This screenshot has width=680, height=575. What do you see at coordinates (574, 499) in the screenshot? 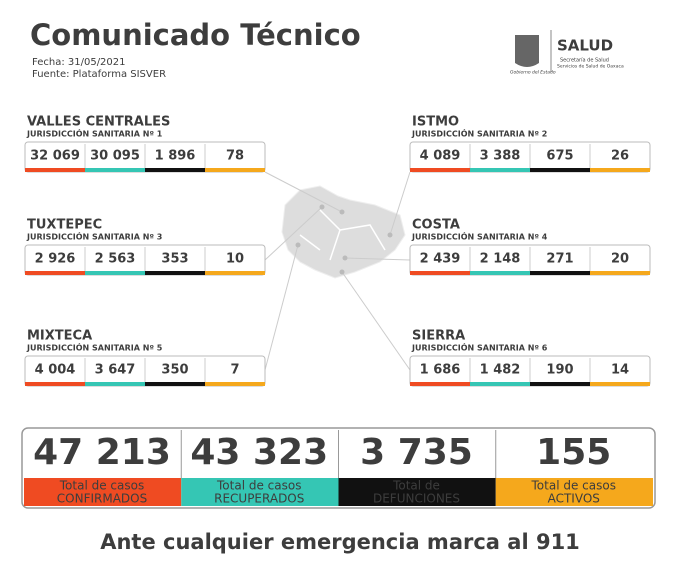
I see `total-label: ACTIVOS` at bounding box center [574, 499].